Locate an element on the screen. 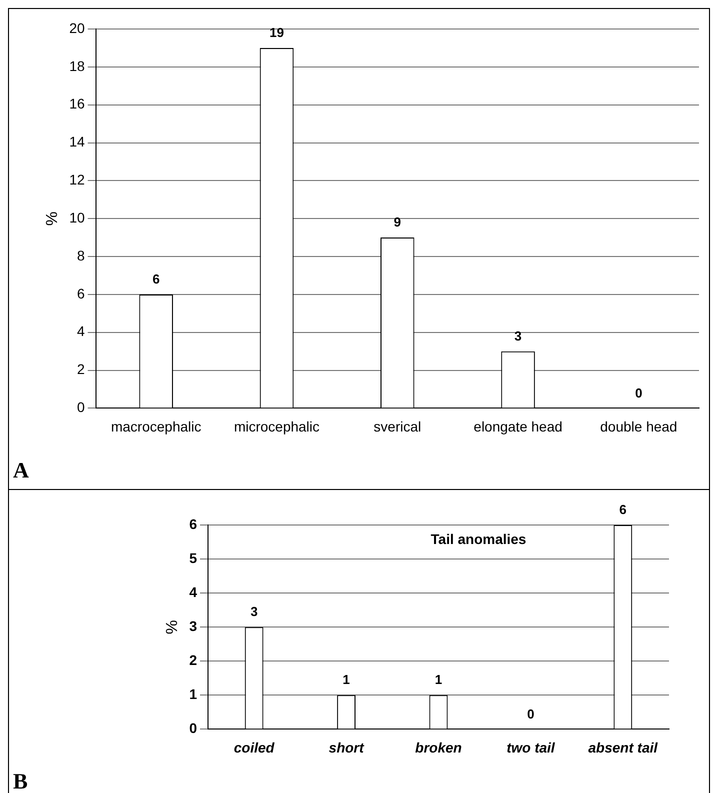 The height and width of the screenshot is (793, 717). y-tick-label: 12 is located at coordinates (77, 180).